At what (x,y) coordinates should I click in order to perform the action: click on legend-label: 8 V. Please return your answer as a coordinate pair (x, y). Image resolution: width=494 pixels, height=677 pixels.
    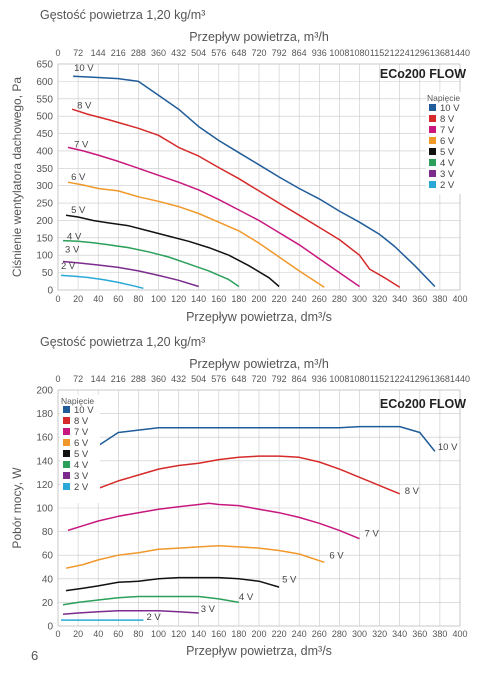
    Looking at the image, I should click on (81, 421).